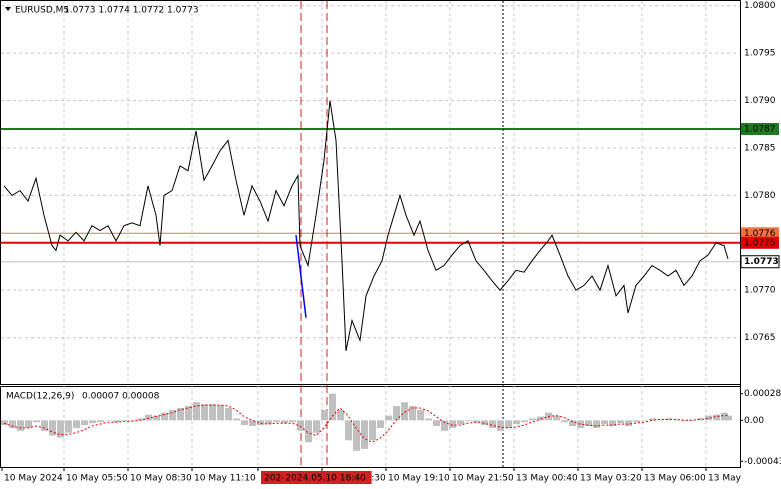 This screenshot has height=489, width=781. I want to click on y-tick-label: 1.0785, so click(760, 148).